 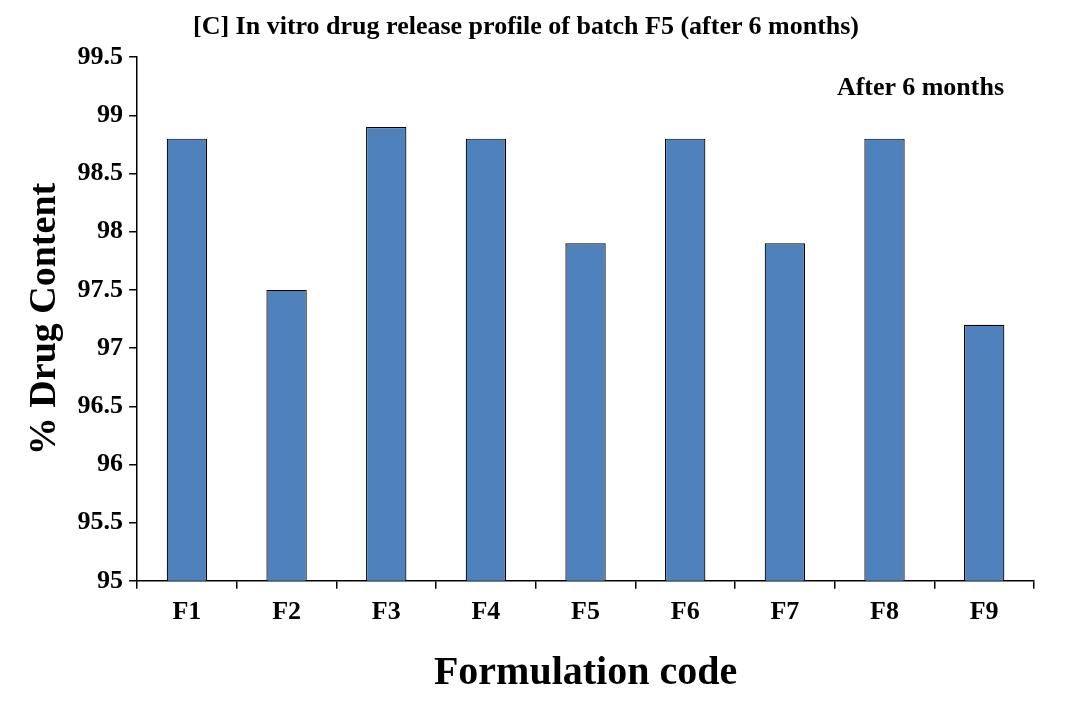 I want to click on x-tick-label: F8, so click(x=884, y=611).